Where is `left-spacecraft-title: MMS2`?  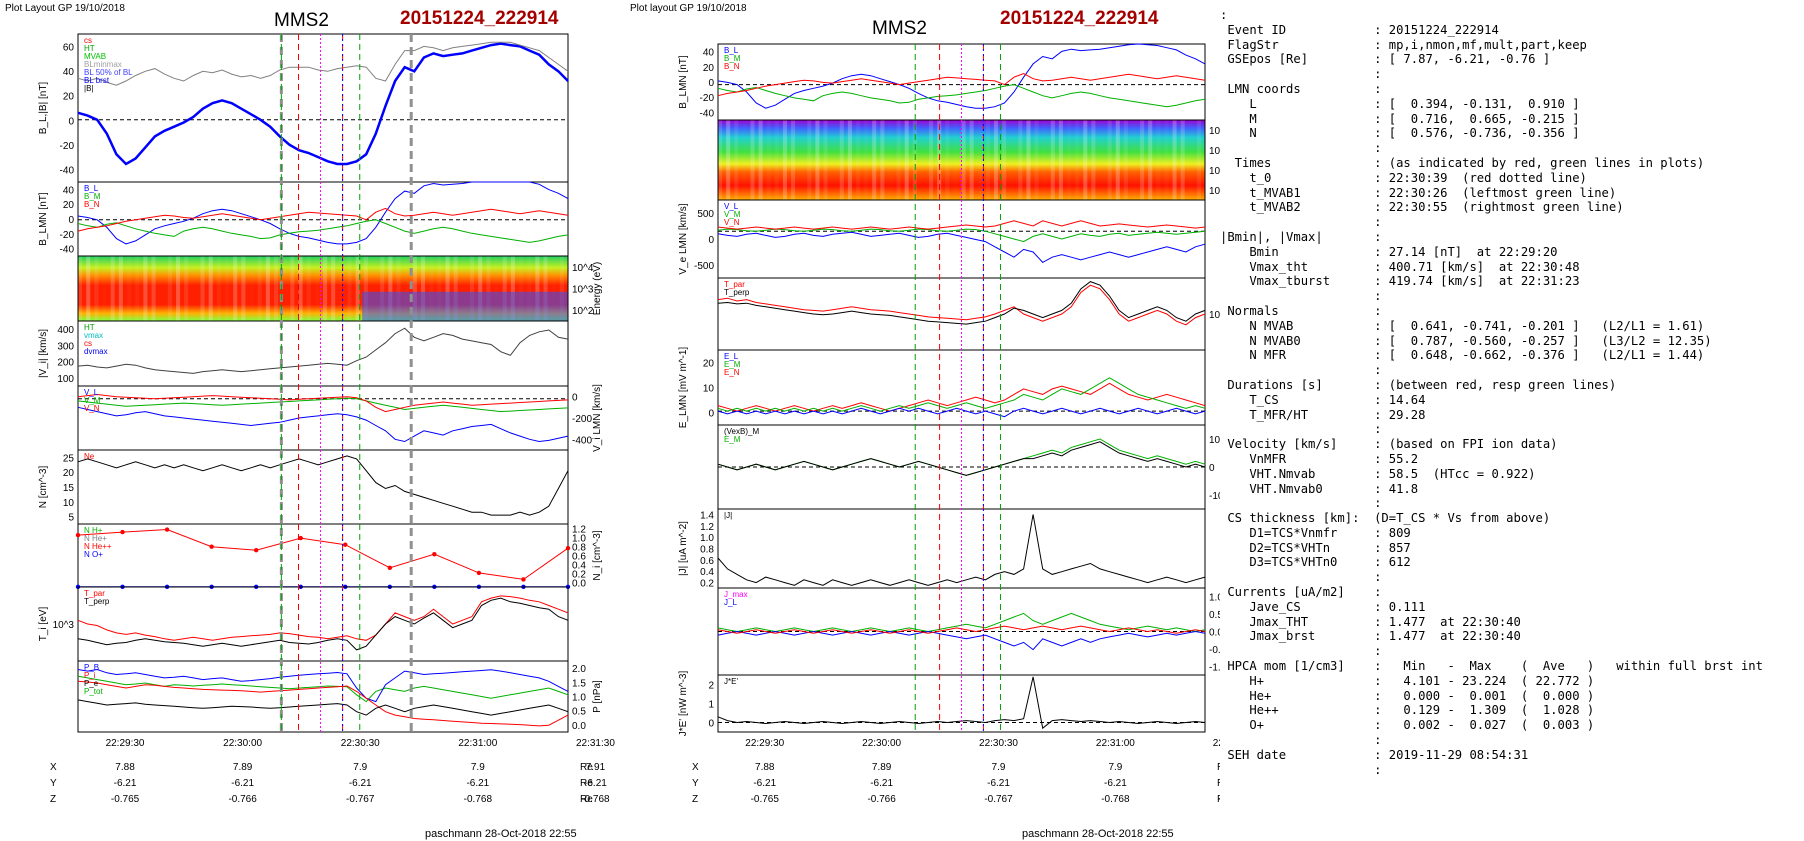
left-spacecraft-title: MMS2 is located at coordinates (301, 20).